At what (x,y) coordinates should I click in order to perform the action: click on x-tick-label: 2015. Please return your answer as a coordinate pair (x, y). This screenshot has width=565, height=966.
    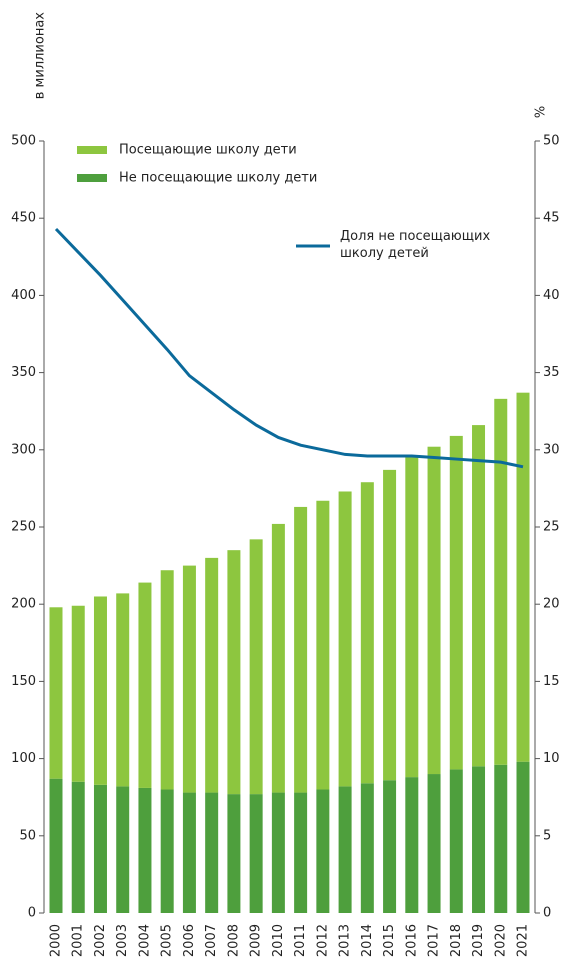
    Looking at the image, I should click on (389, 940).